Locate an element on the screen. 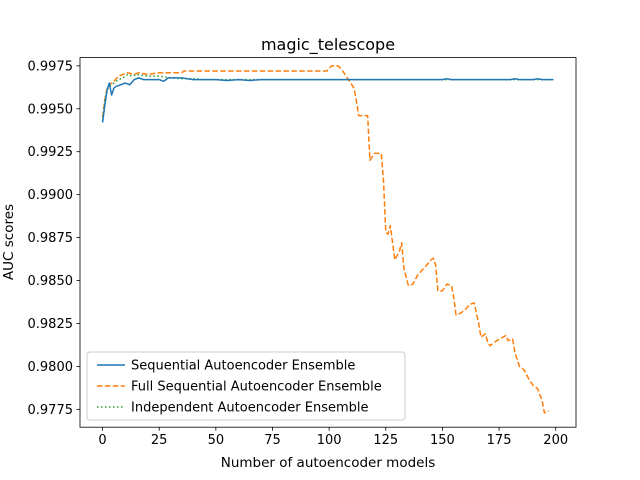  legend-label-0: Sequential Autoencoder Ensemble is located at coordinates (243, 366).